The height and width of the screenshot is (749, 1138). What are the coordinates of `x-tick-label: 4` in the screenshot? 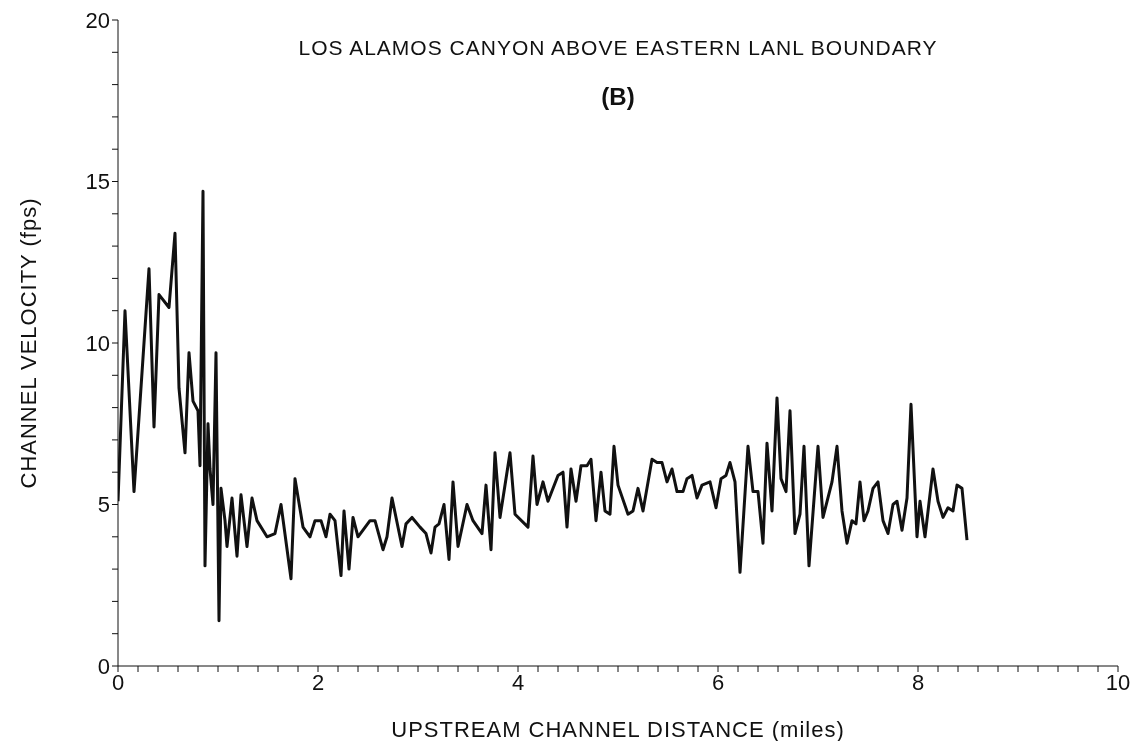 It's located at (518, 682).